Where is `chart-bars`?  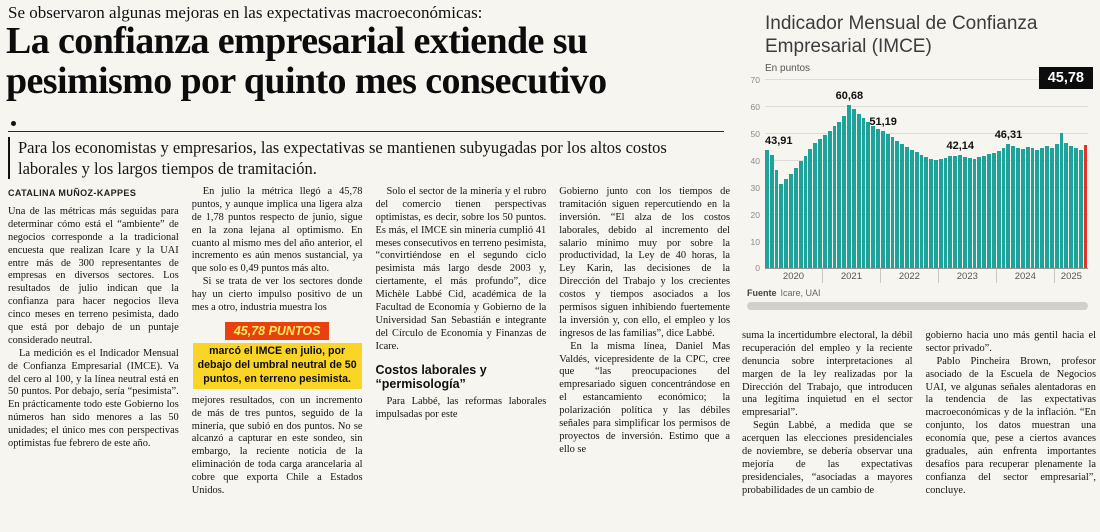
chart-bars is located at coordinates (926, 174).